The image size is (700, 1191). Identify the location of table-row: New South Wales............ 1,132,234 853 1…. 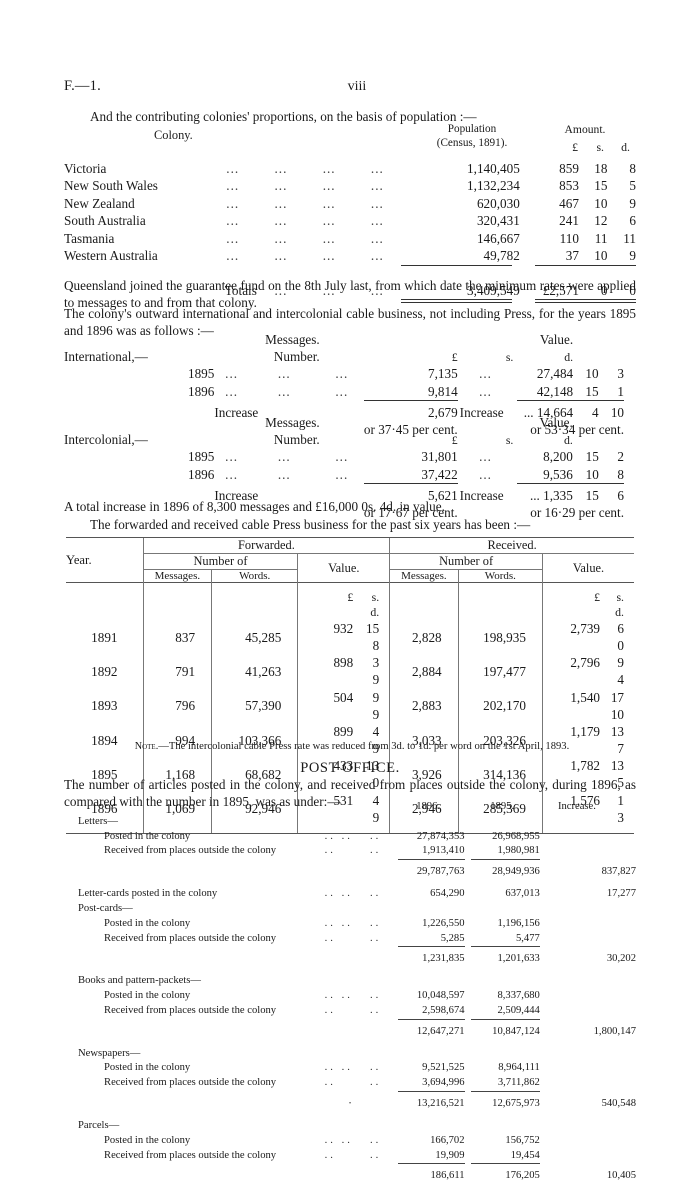
(350, 185).